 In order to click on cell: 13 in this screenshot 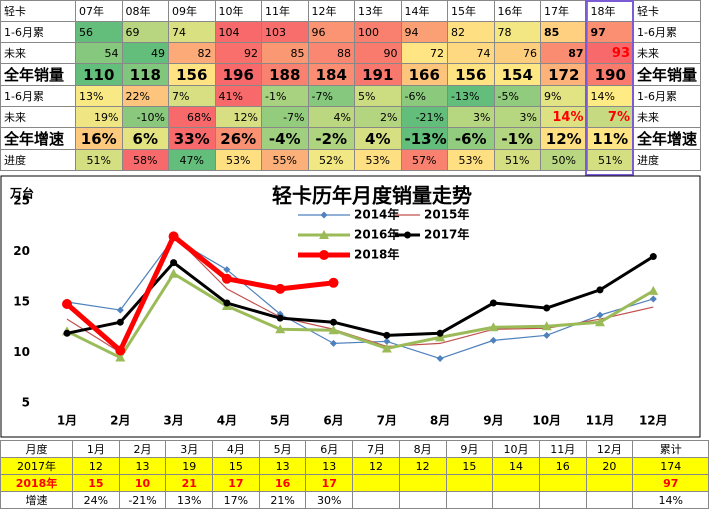, I will do `click(142, 466)`.